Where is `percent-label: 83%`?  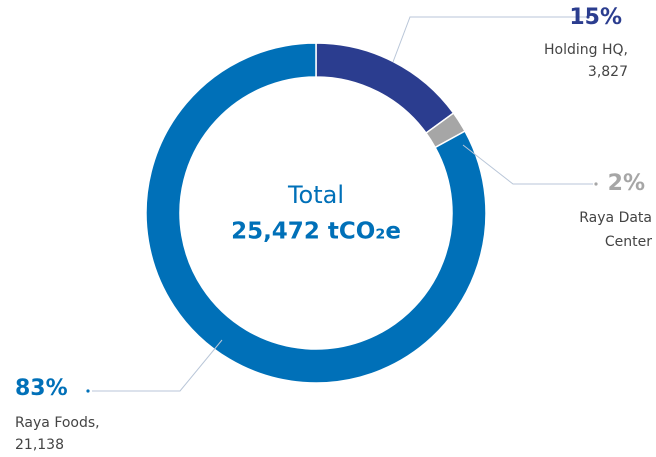 percent-label: 83% is located at coordinates (41, 388).